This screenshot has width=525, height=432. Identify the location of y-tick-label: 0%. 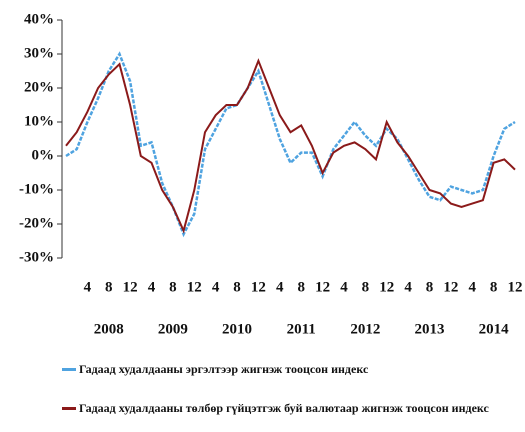
(43, 155).